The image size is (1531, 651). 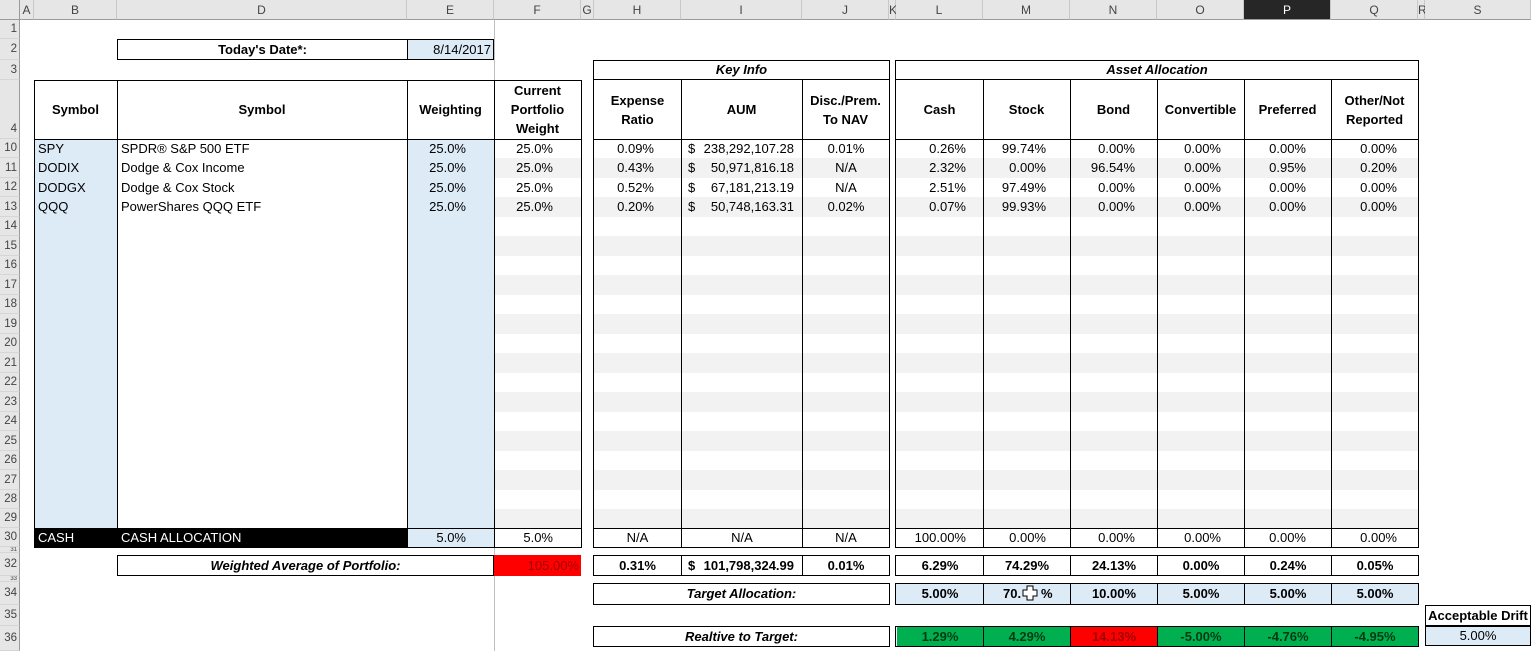 What do you see at coordinates (940, 593) in the screenshot?
I see `target-cash-input: 5.00%` at bounding box center [940, 593].